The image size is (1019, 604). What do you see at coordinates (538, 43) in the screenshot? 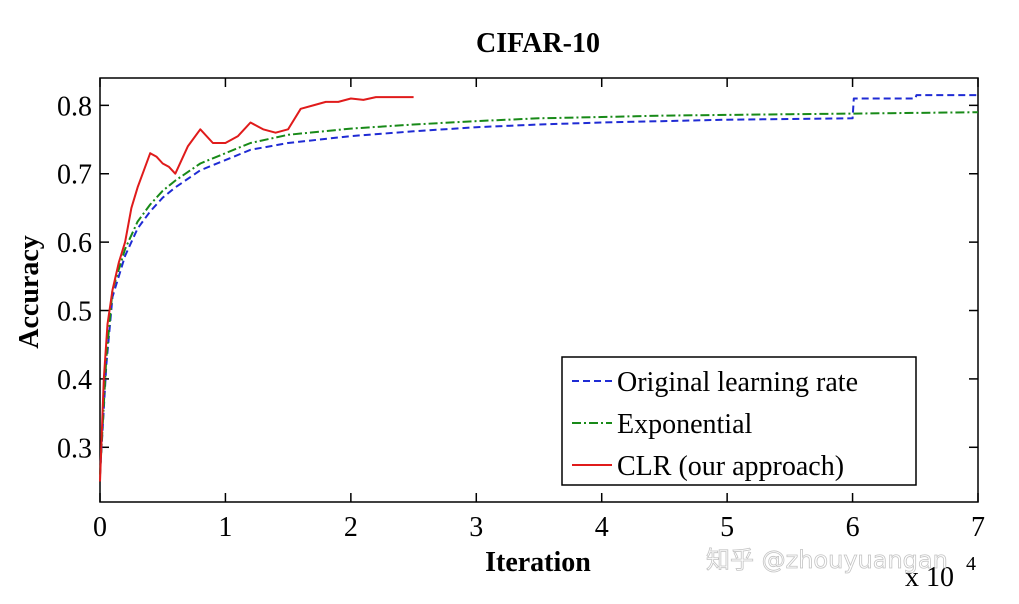
I see `chart-title: CIFAR-10` at bounding box center [538, 43].